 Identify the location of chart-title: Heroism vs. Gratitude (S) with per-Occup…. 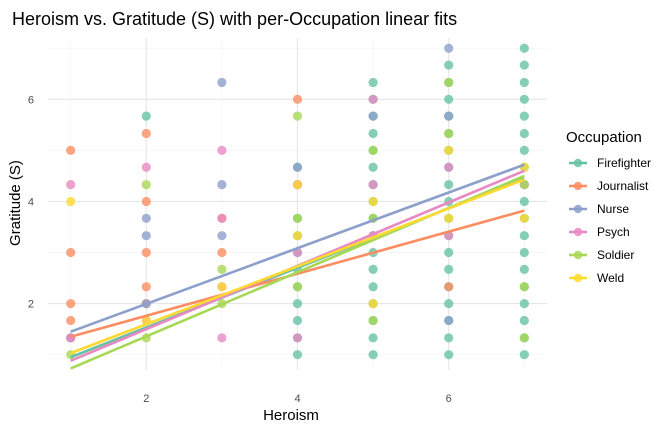
(234, 19).